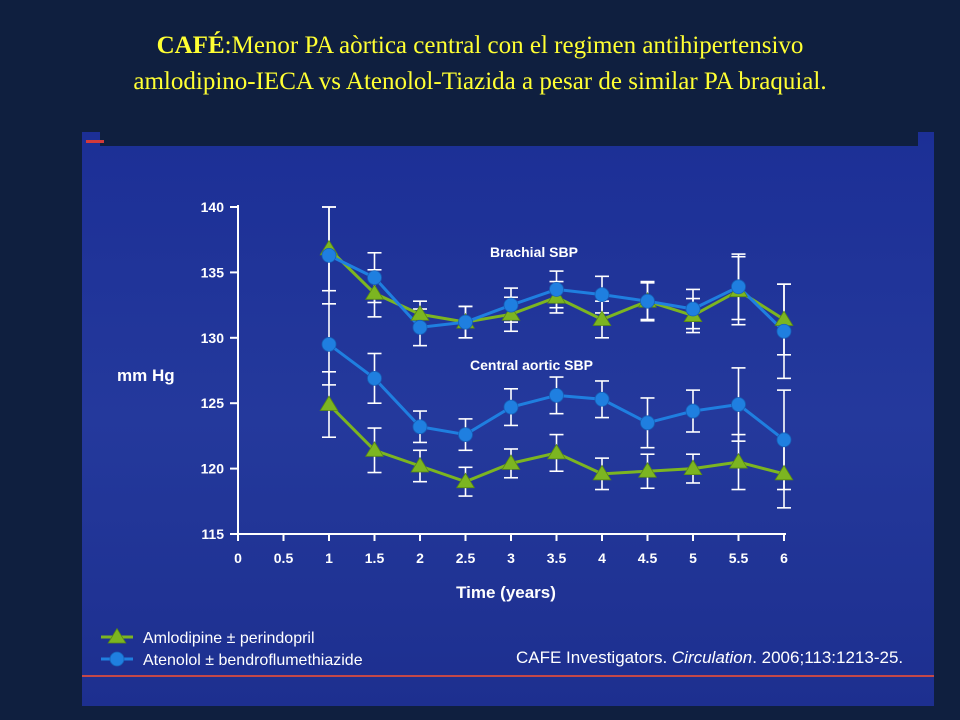 The height and width of the screenshot is (720, 960). I want to click on x-tick-label: 6, so click(784, 558).